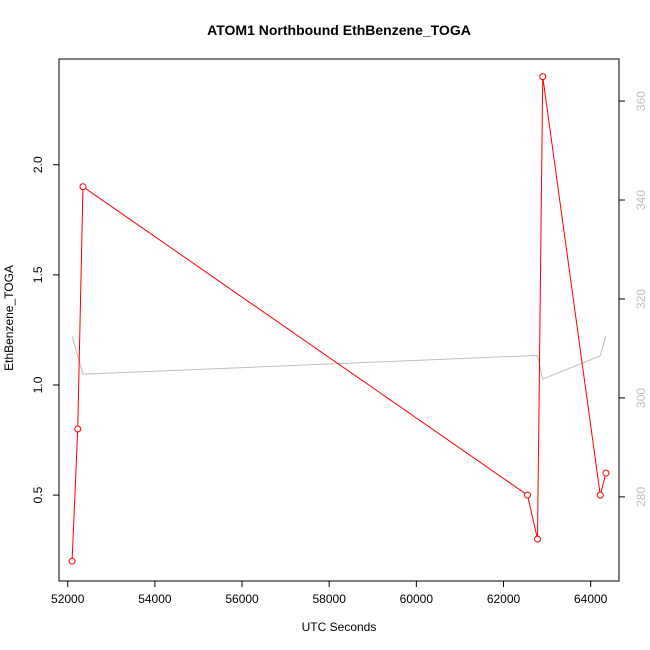  Describe the element at coordinates (417, 599) in the screenshot. I see `x-tick-label: 60000` at that location.